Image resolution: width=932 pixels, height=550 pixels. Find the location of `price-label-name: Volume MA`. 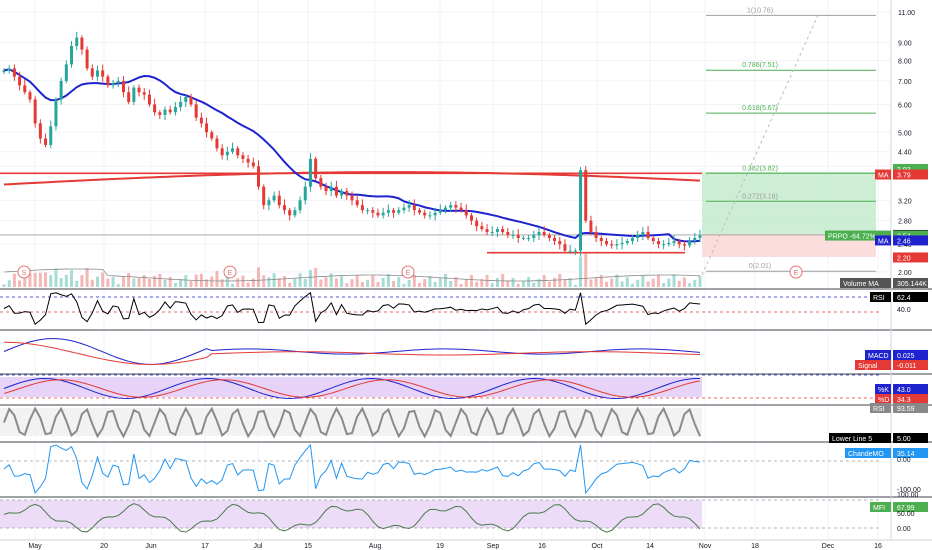

price-label-name: Volume MA is located at coordinates (861, 284).